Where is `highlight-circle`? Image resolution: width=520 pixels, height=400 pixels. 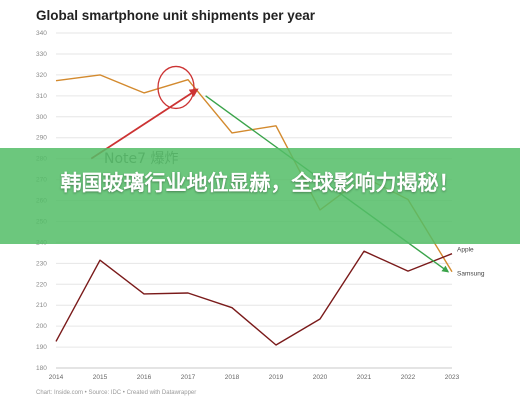 highlight-circle is located at coordinates (176, 87).